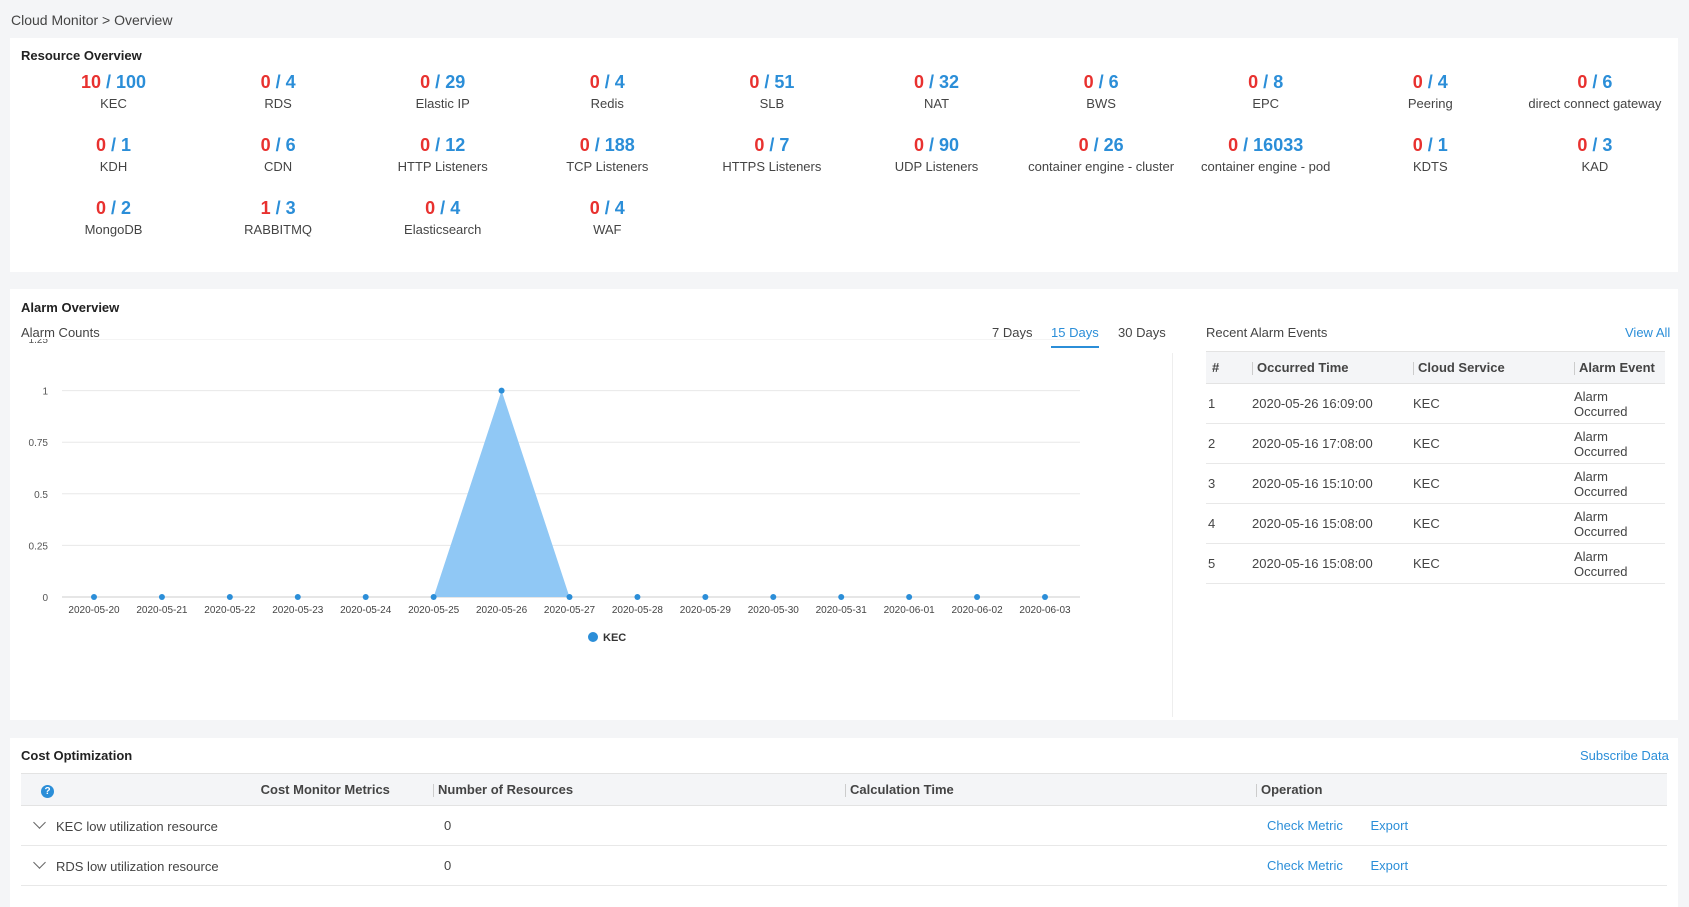 The width and height of the screenshot is (1689, 907). Describe the element at coordinates (936, 103) in the screenshot. I see `resource-name: NAT` at that location.